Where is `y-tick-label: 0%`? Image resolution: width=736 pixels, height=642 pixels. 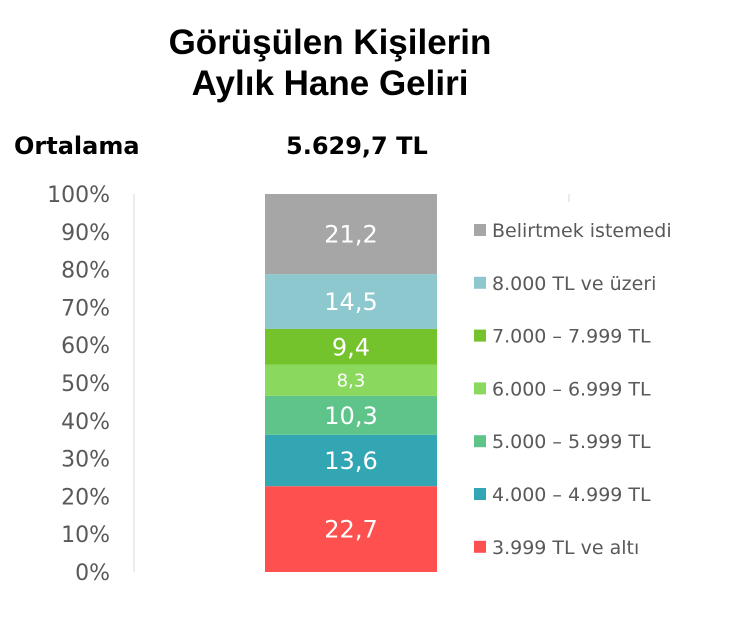 y-tick-label: 0% is located at coordinates (92, 573).